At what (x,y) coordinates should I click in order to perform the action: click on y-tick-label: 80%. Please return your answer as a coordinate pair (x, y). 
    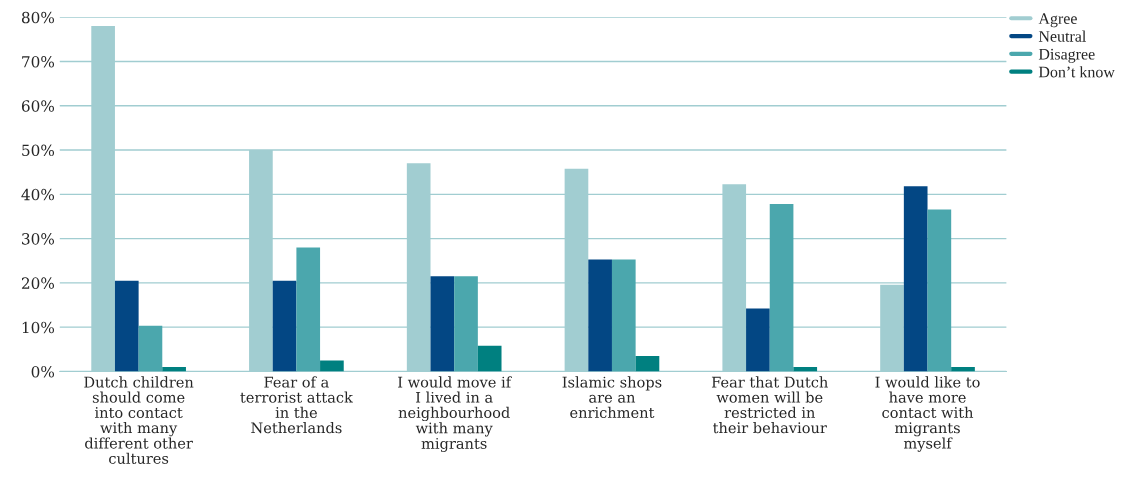
    Looking at the image, I should click on (38, 17).